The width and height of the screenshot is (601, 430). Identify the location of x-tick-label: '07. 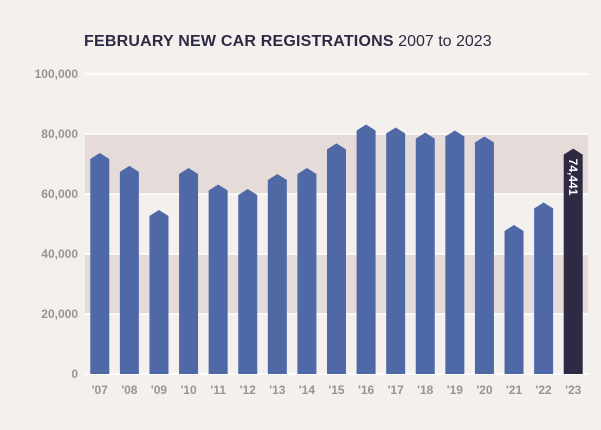
(100, 390).